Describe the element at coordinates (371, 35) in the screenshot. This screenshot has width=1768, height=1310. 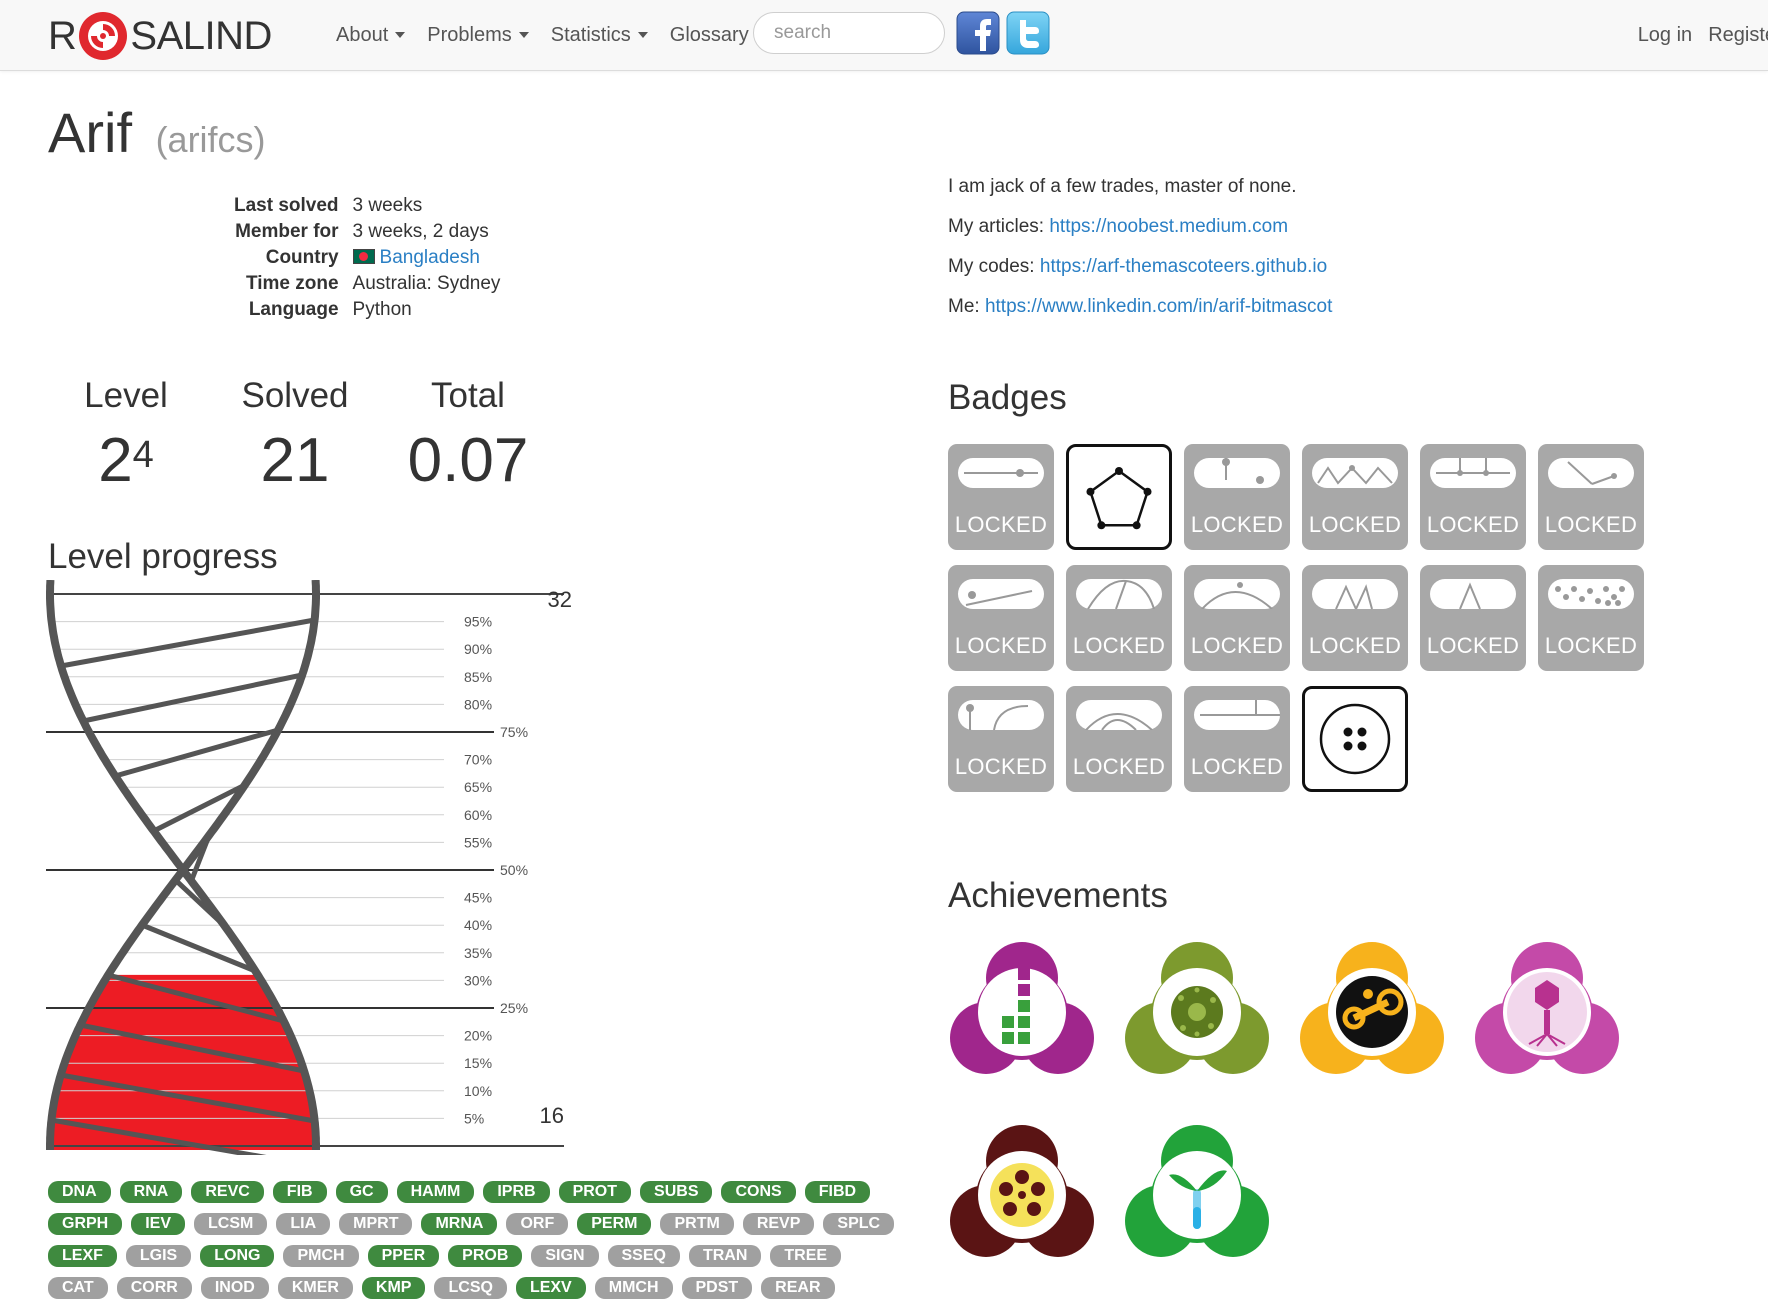
I see `nav-about: About` at that location.